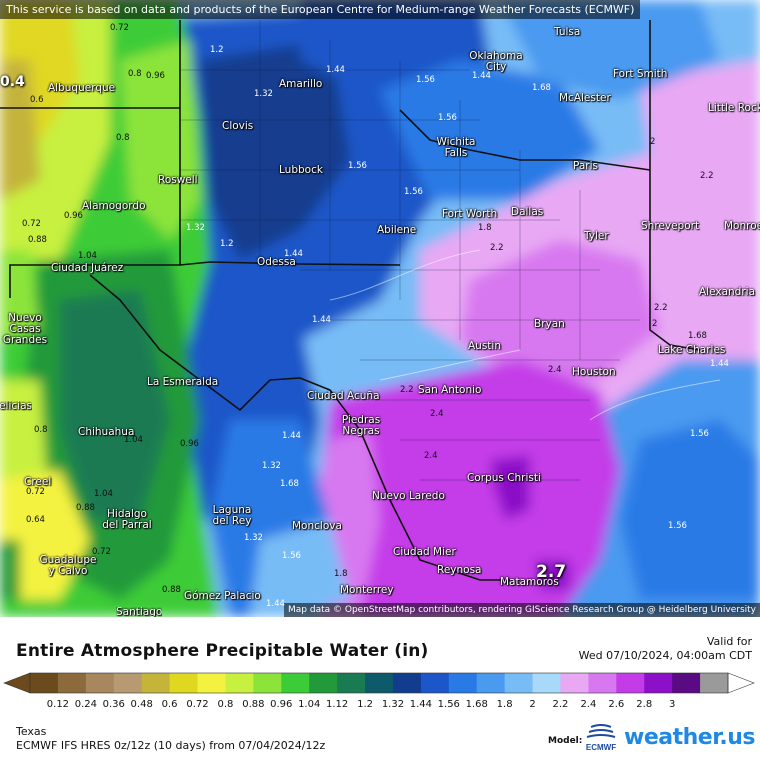 The width and height of the screenshot is (760, 760). Describe the element at coordinates (484, 346) in the screenshot. I see `city-label: Austin` at that location.